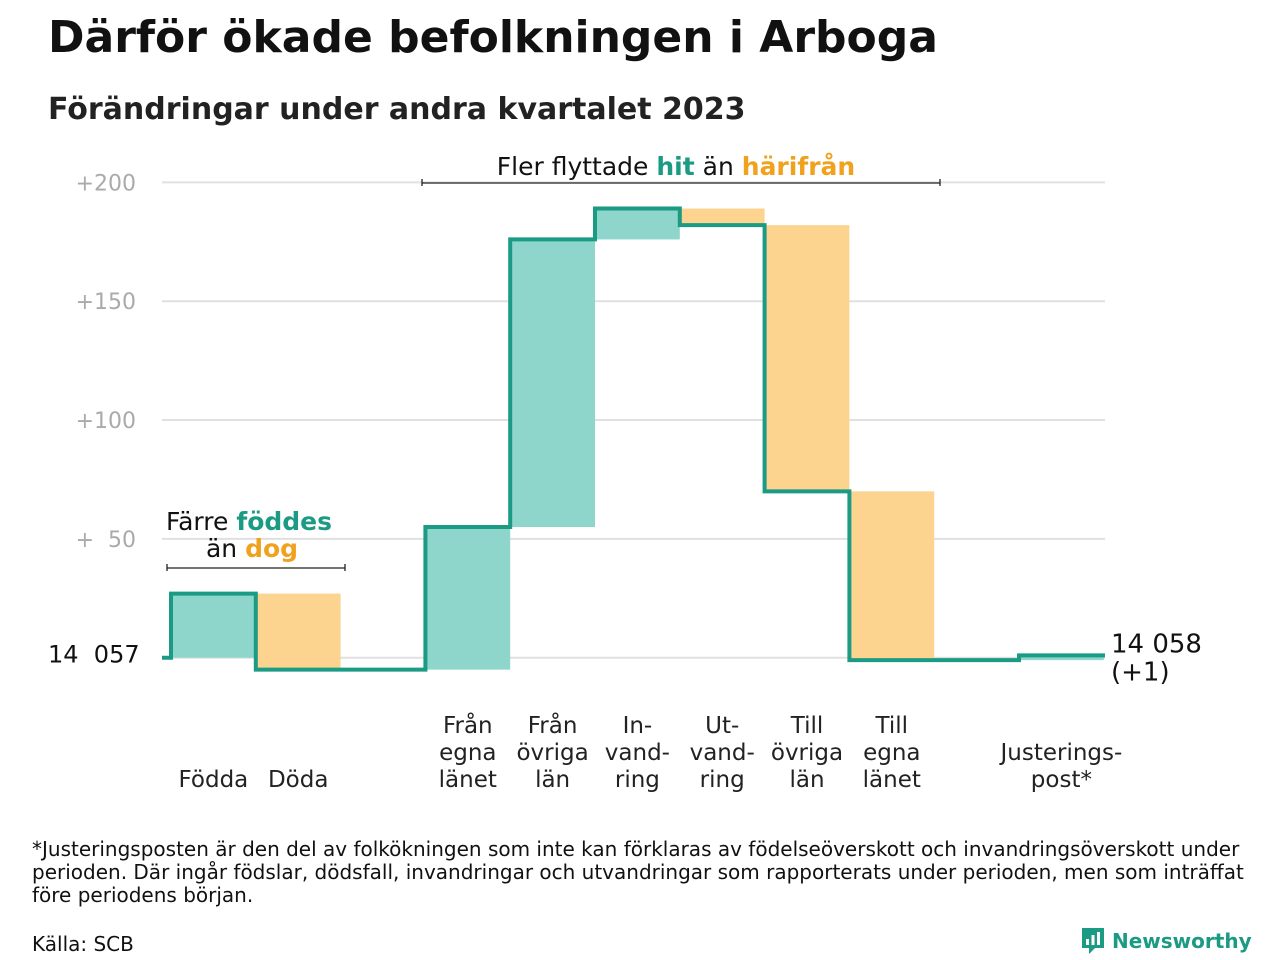 Image resolution: width=1280 pixels, height=960 pixels. I want to click on x-category-label: Till egna länet, so click(892, 753).